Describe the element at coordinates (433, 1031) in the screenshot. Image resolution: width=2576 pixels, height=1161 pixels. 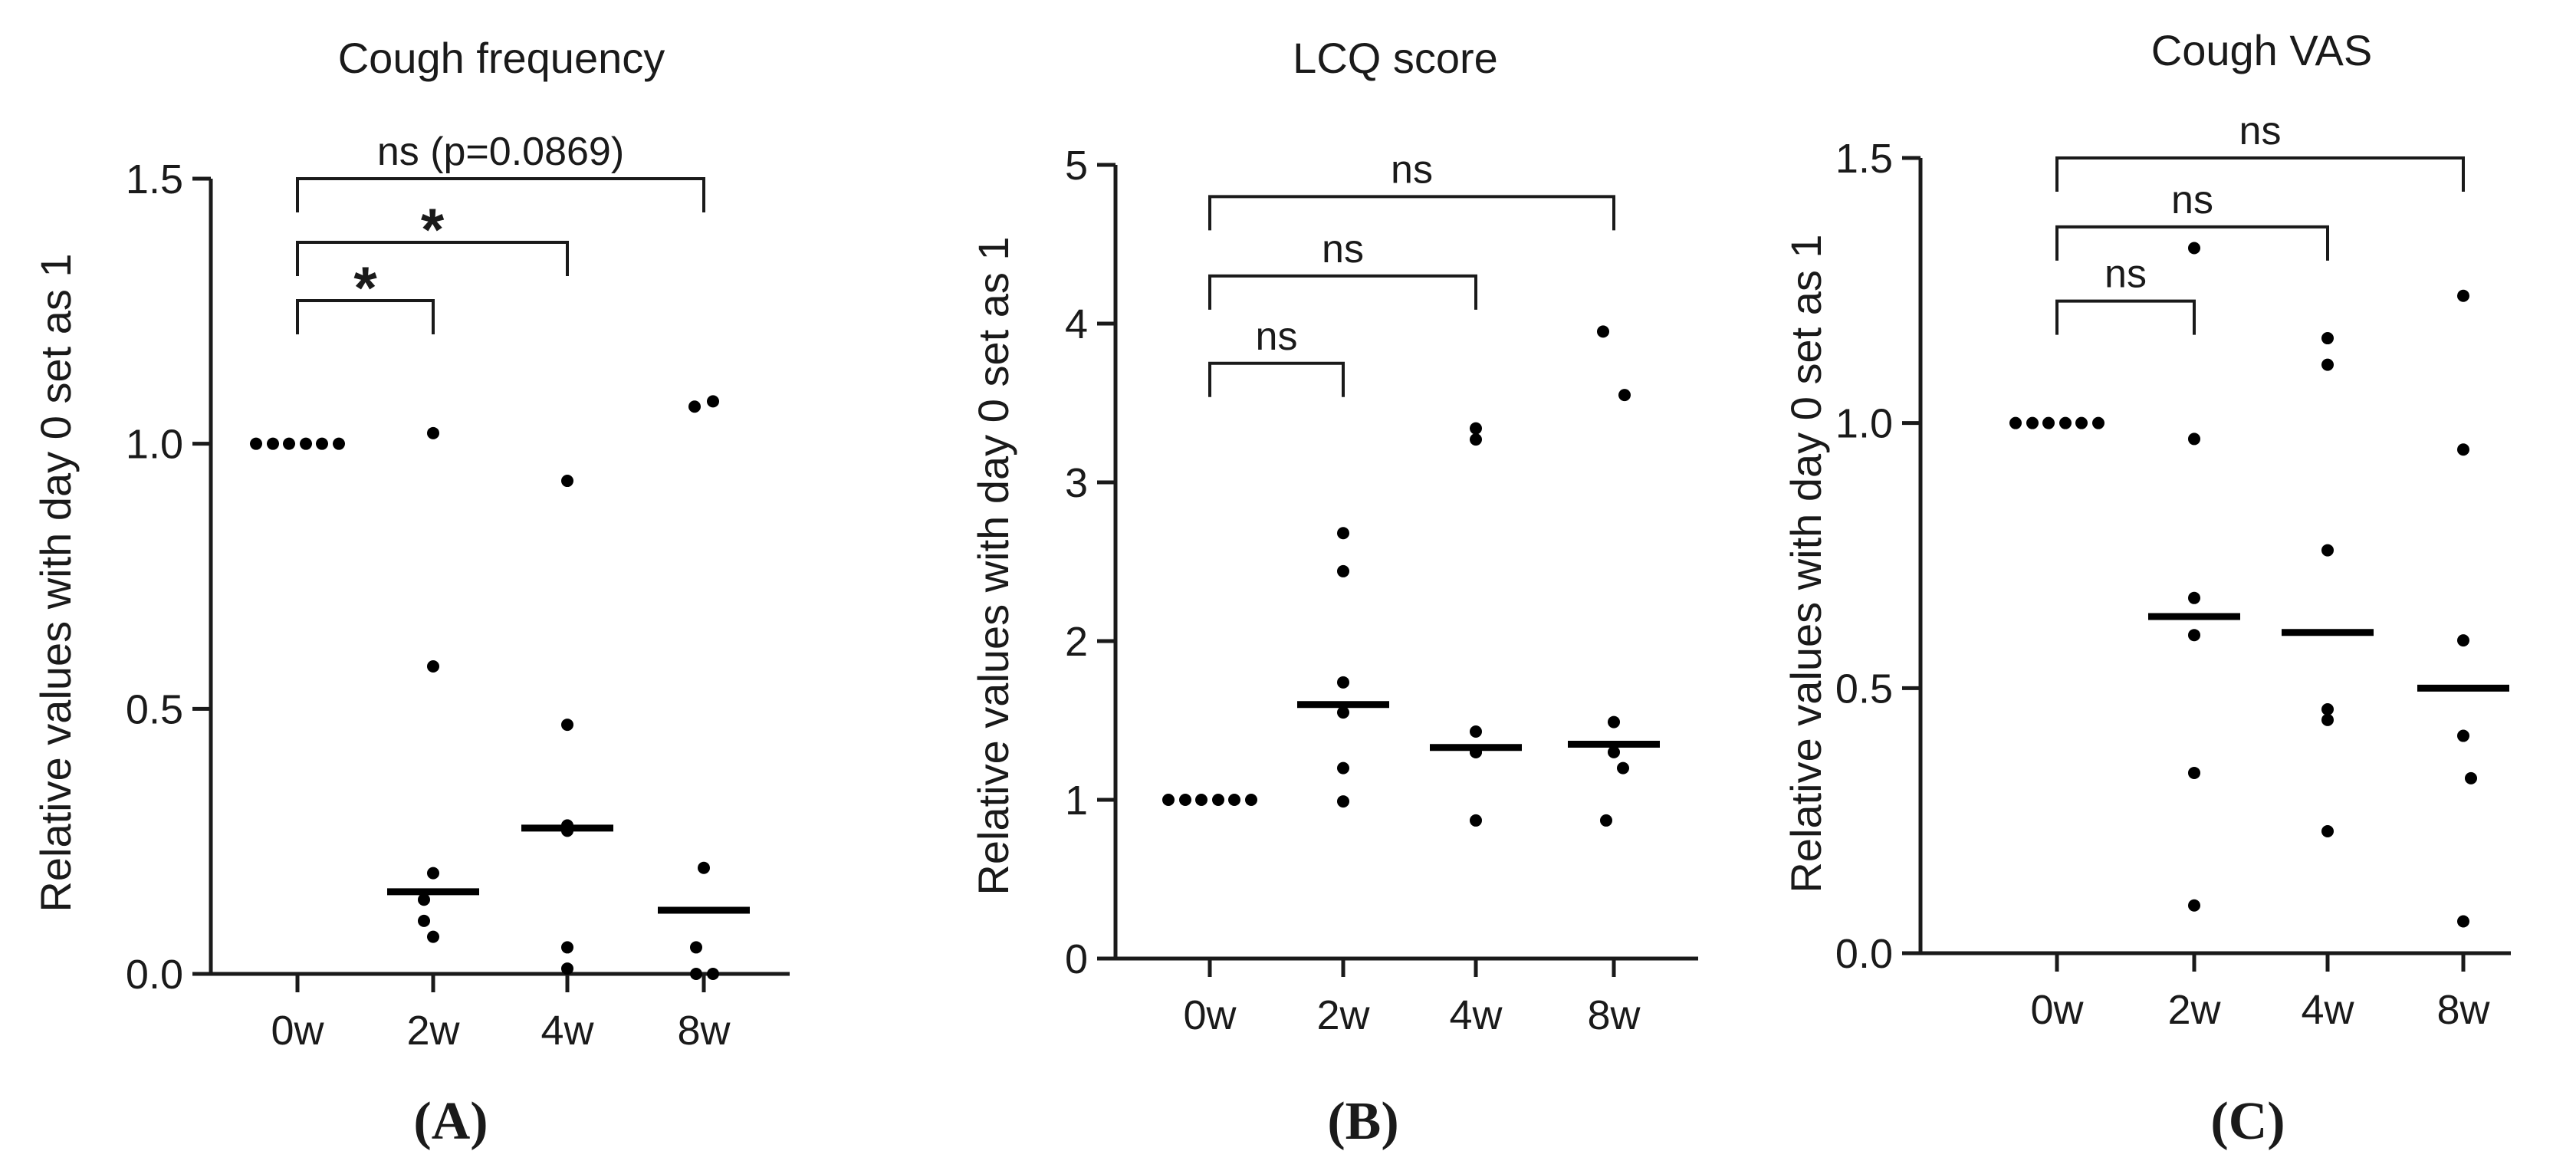
I see `panel-a-x-tick-label: 2w` at that location.